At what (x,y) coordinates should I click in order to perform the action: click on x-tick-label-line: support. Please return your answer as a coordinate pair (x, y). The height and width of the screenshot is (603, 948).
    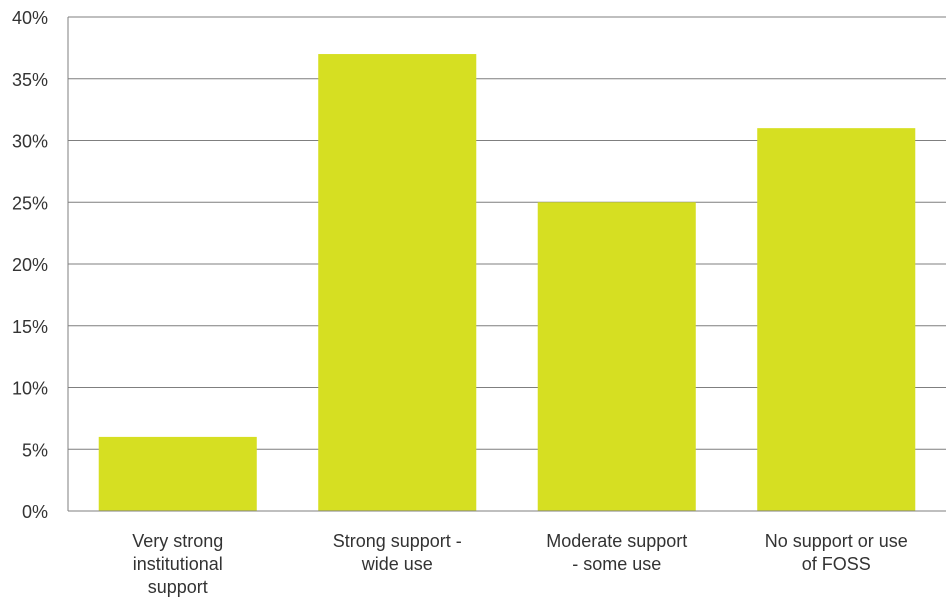
    Looking at the image, I should click on (178, 587).